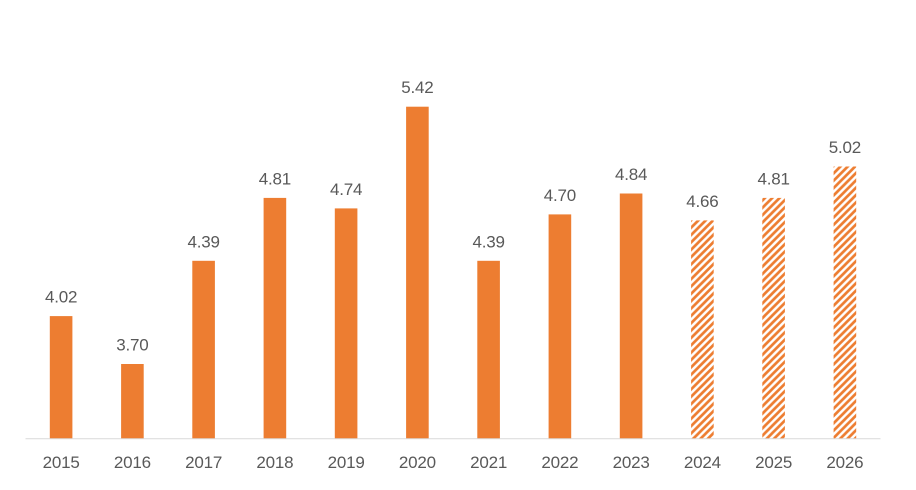  Describe the element at coordinates (844, 462) in the screenshot. I see `svg-text: 2026` at that location.